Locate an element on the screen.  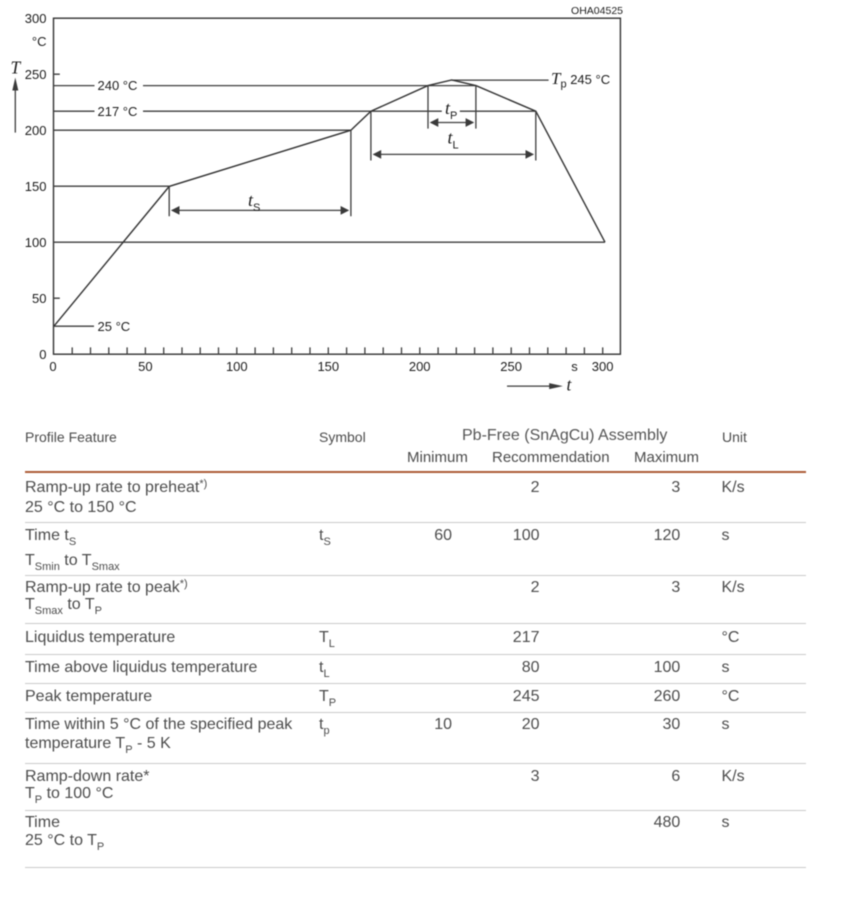
svg-text: tS is located at coordinates (254, 202).